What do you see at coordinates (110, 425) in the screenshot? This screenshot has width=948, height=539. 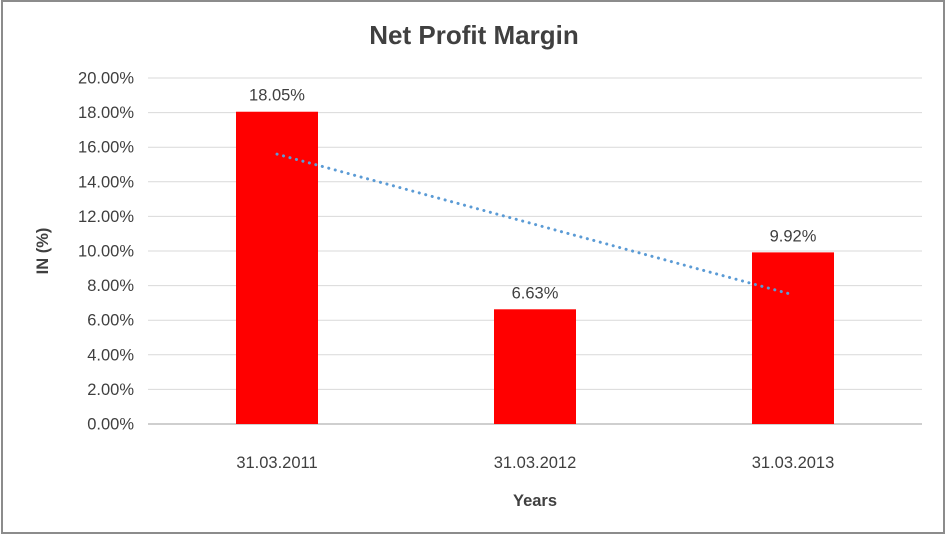 I see `y-tick-label: 0.00%` at bounding box center [110, 425].